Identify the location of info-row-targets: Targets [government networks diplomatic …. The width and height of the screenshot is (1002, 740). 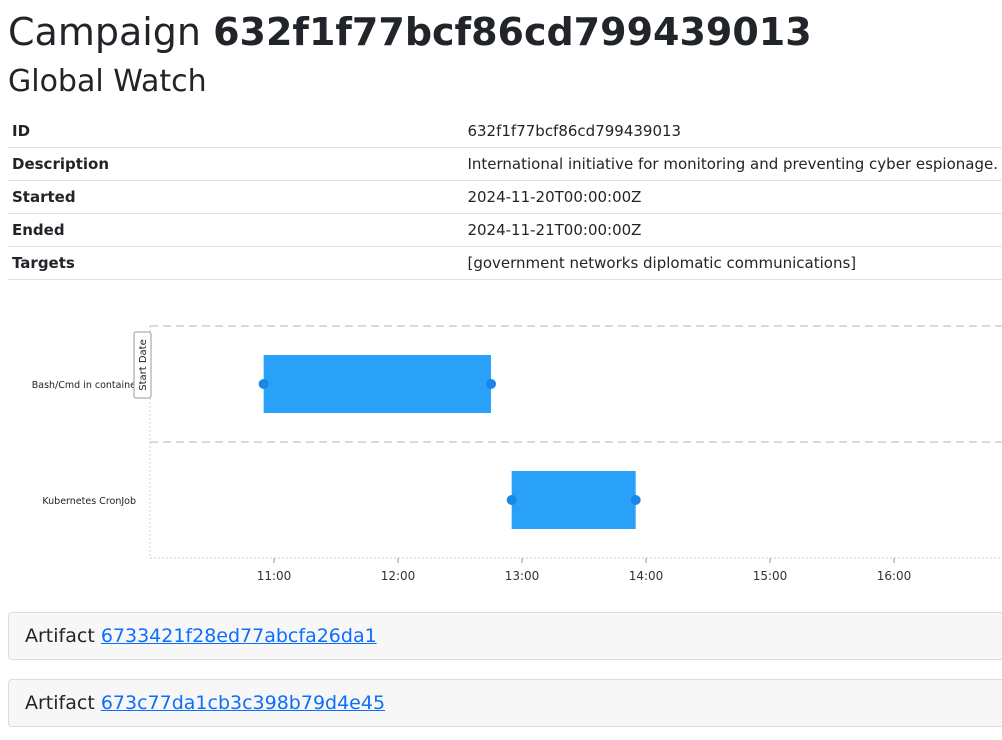
(505, 263).